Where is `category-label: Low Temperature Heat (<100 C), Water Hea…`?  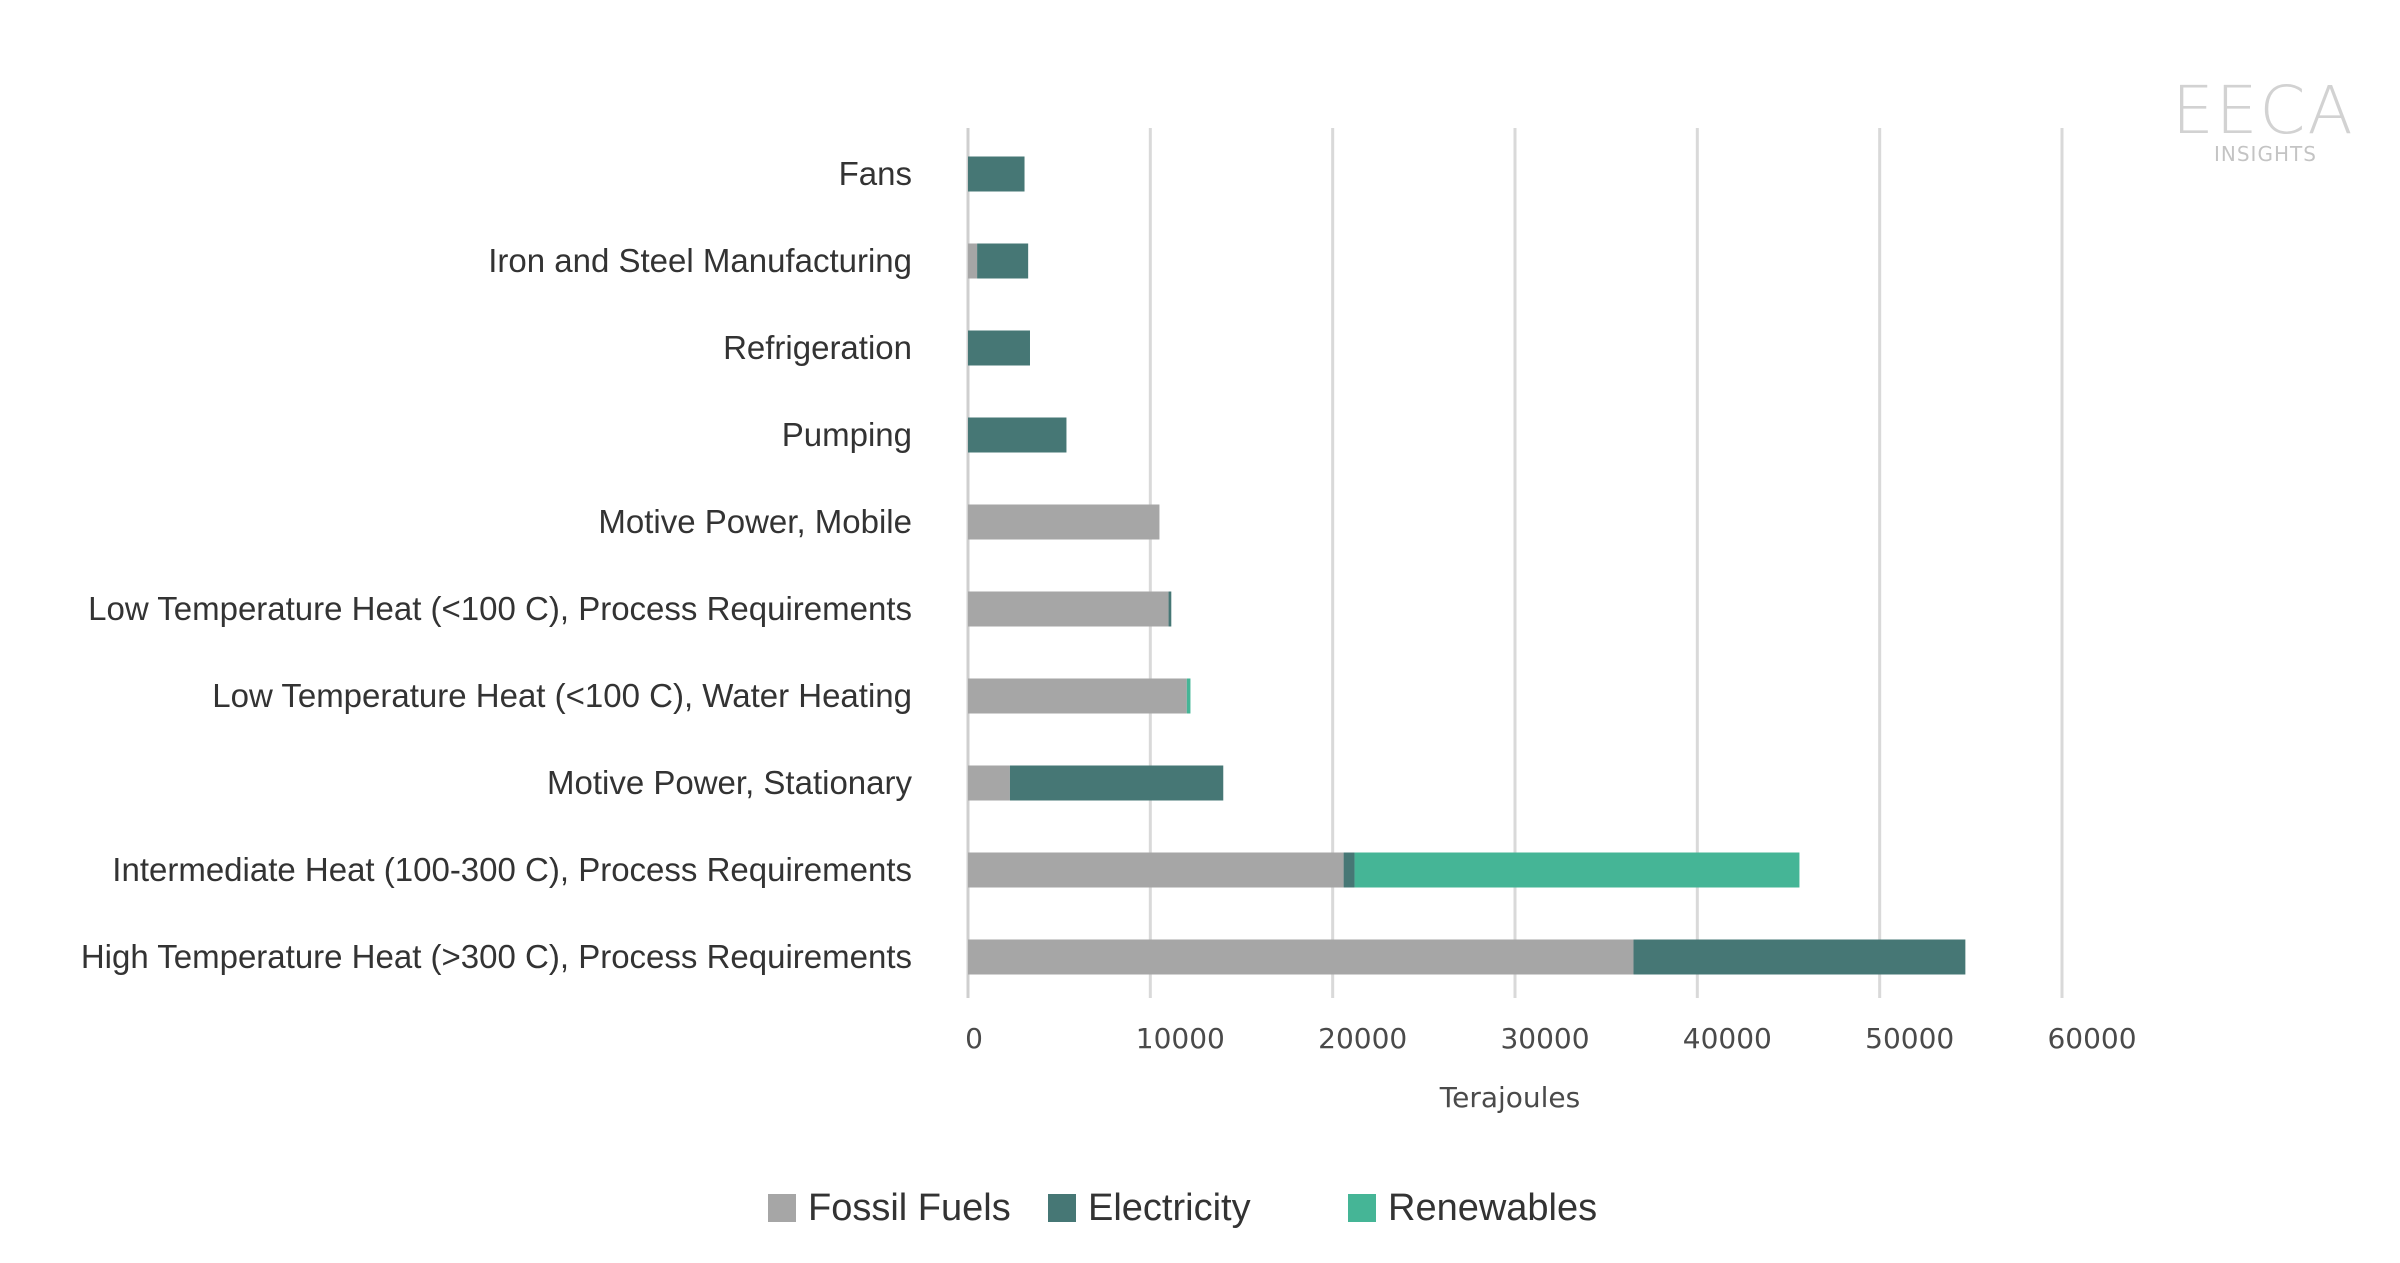 category-label: Low Temperature Heat (<100 C), Water Hea… is located at coordinates (562, 695).